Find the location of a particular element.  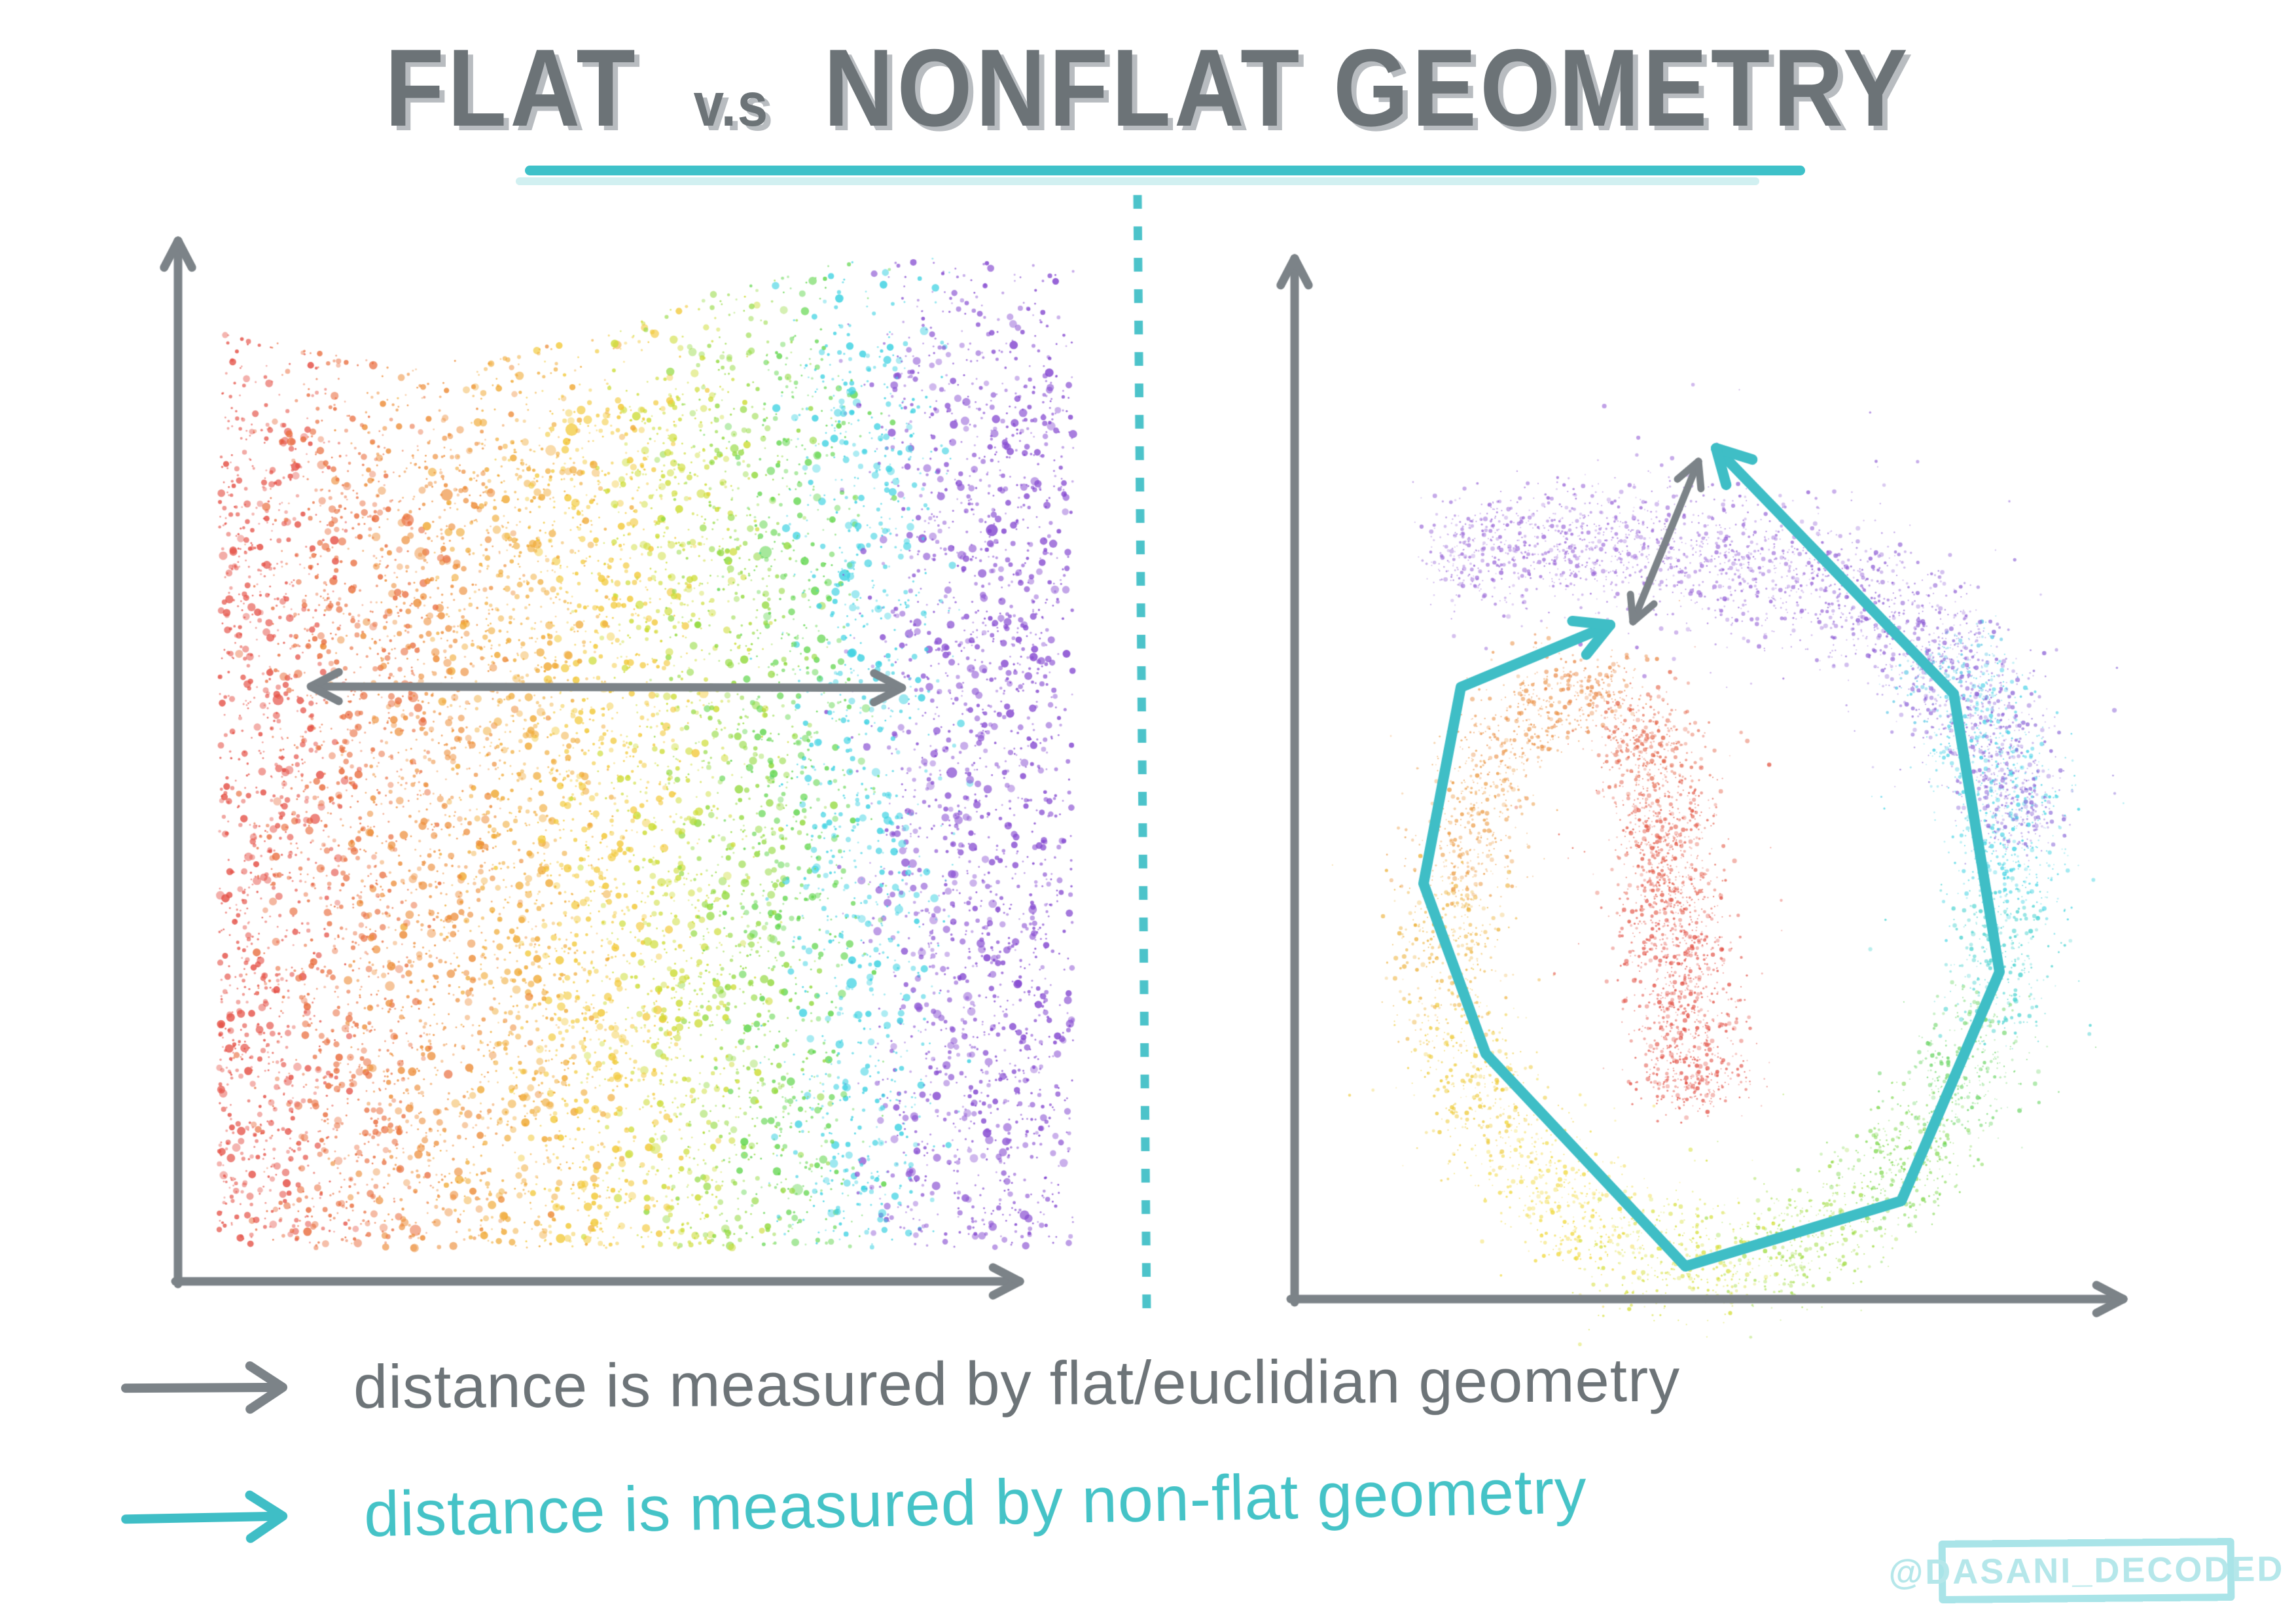

page-title: FLAT v.s NONFLAT GEOMETRY is located at coordinates (1147, 88).